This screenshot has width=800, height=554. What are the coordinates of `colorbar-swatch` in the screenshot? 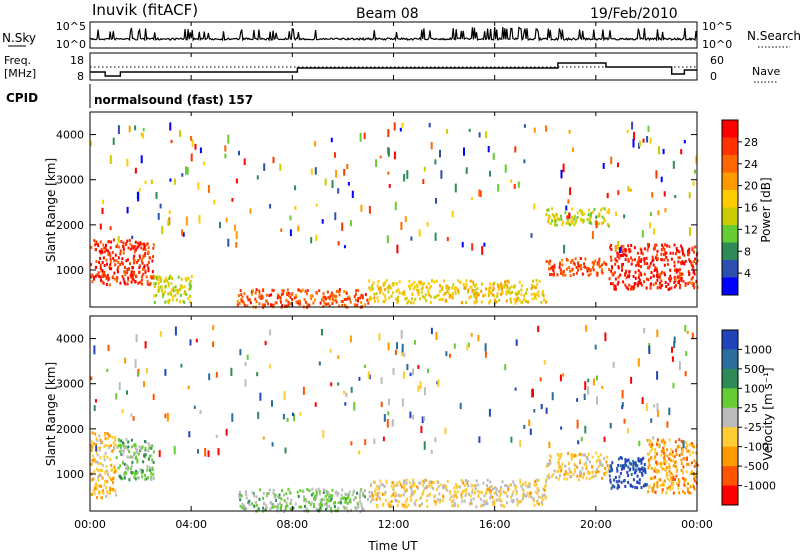 It's located at (730, 251).